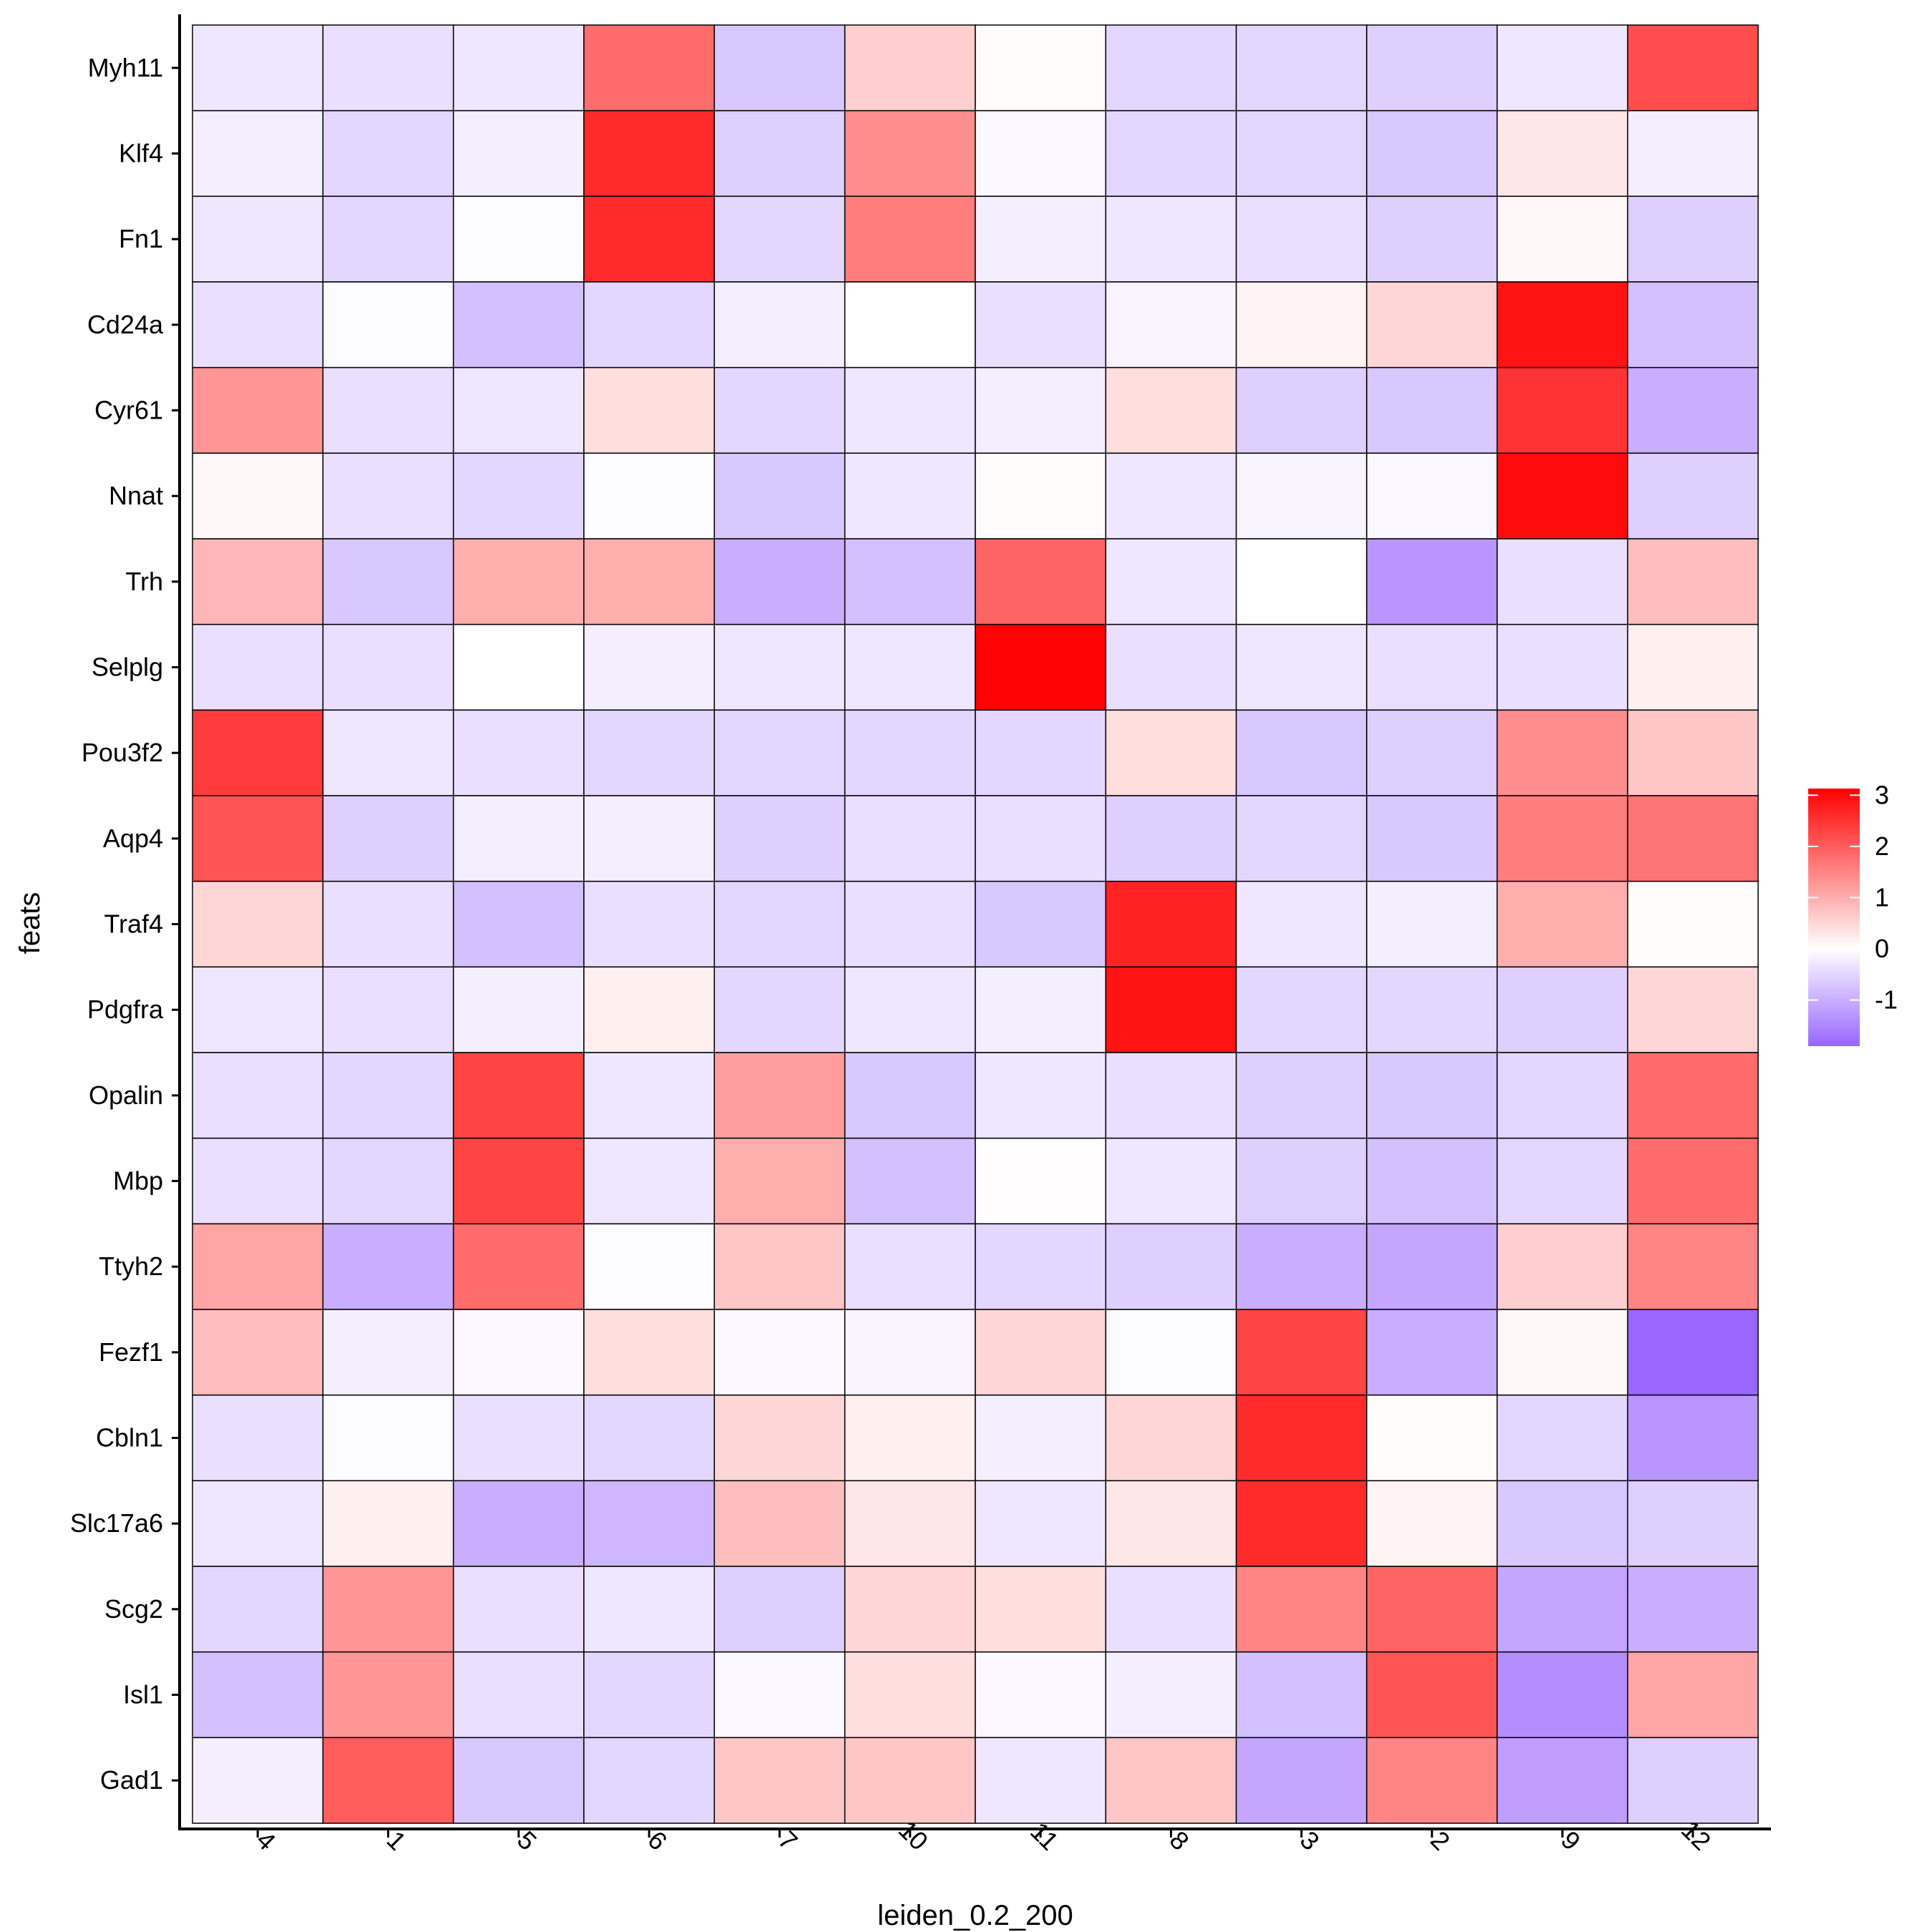  What do you see at coordinates (125, 324) in the screenshot?
I see `y-tick-label: Cd24a` at bounding box center [125, 324].